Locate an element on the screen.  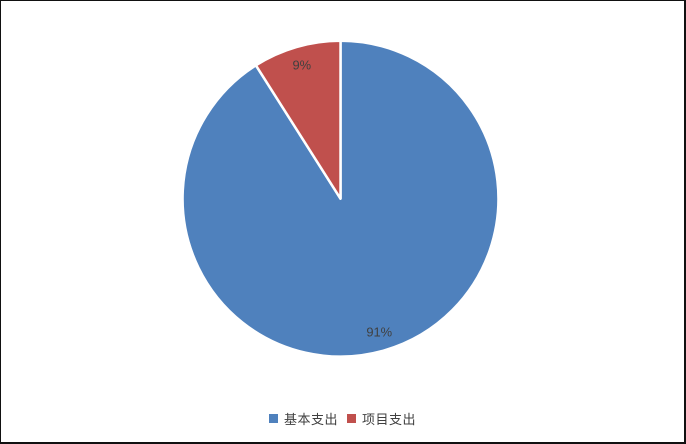
slice-label-0: 91% is located at coordinates (379, 332).